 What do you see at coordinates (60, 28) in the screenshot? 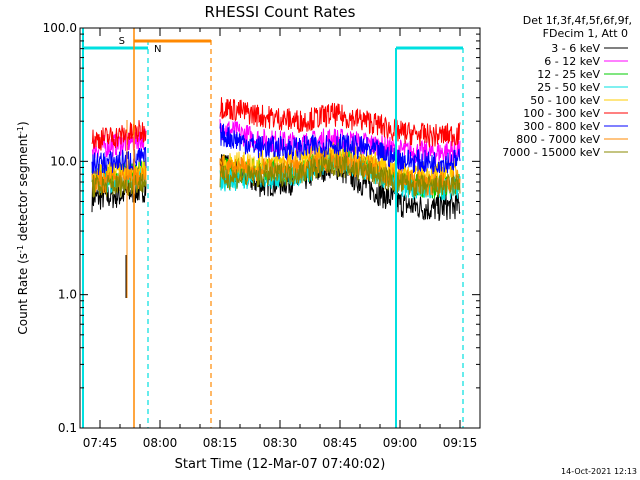
I see `y-tick-label: 100.0` at bounding box center [60, 28].